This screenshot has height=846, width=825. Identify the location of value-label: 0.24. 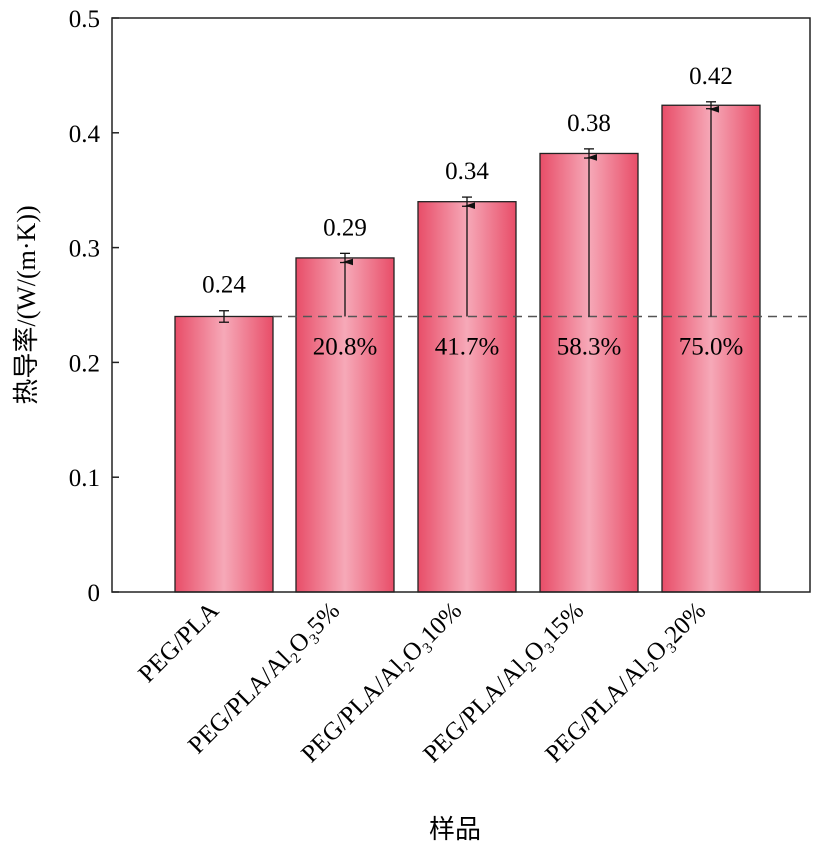
(224, 285).